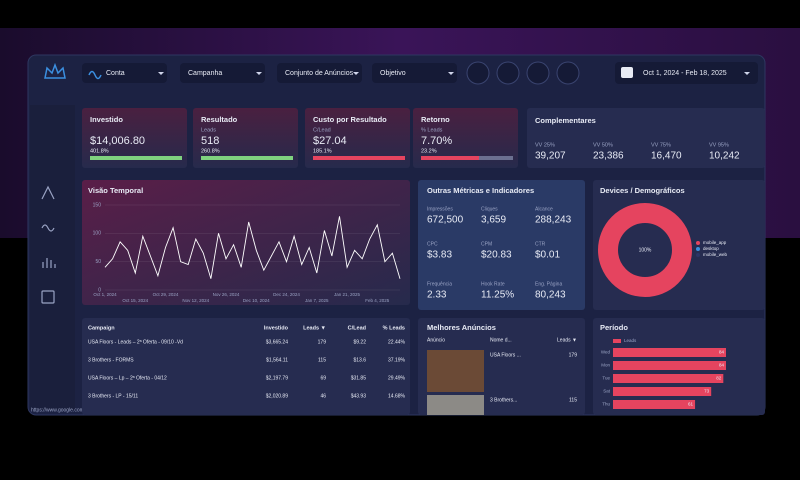  Describe the element at coordinates (719, 378) in the screenshot. I see `bar-value-label: 82` at that location.